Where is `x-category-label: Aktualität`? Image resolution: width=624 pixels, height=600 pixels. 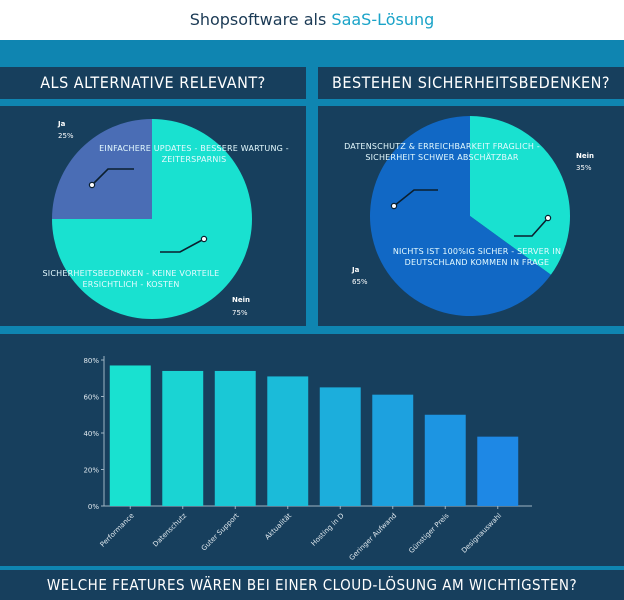 x-category-label: Aktualität is located at coordinates (278, 527).